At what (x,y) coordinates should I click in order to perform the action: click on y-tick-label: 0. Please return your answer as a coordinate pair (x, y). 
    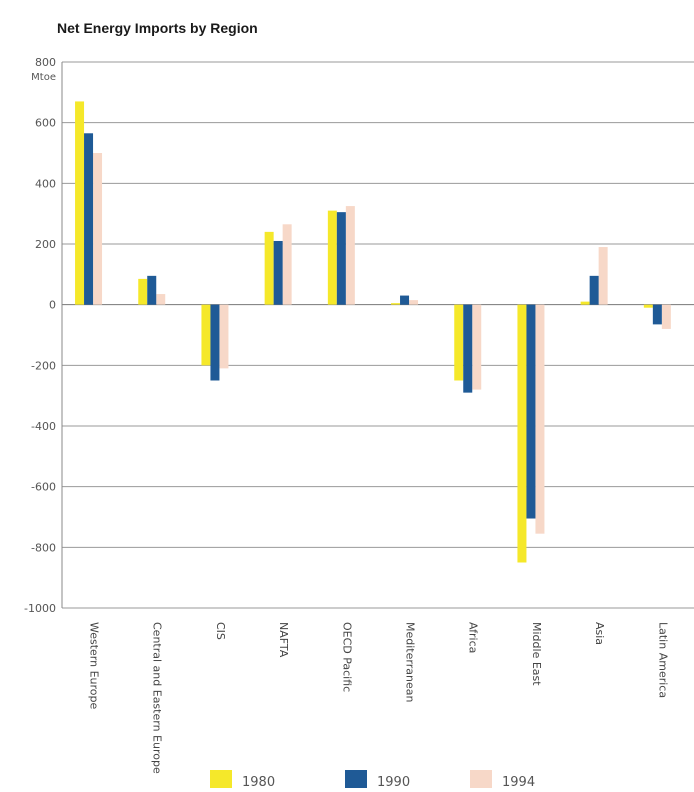
    Looking at the image, I should click on (52, 305).